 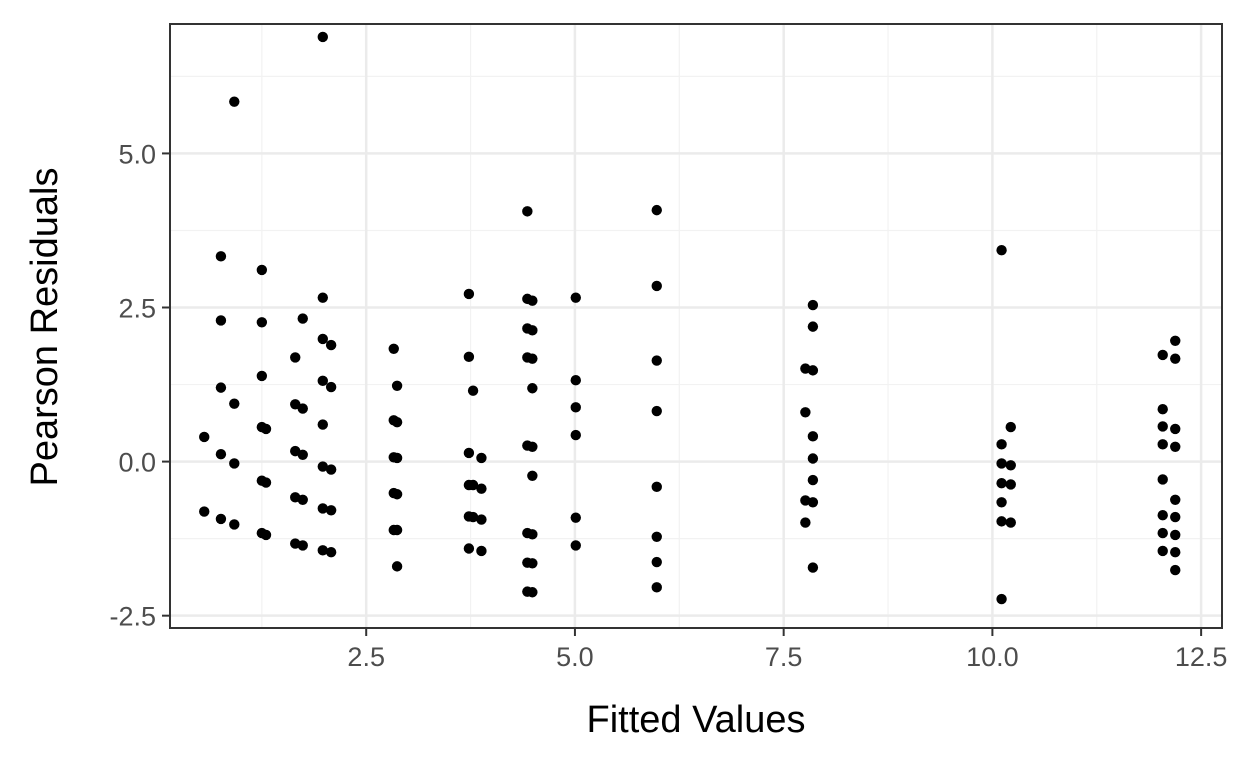 I want to click on x-axis-ticks: 2.5 5.0 7.5 10.0 12.5, so click(x=787, y=650).